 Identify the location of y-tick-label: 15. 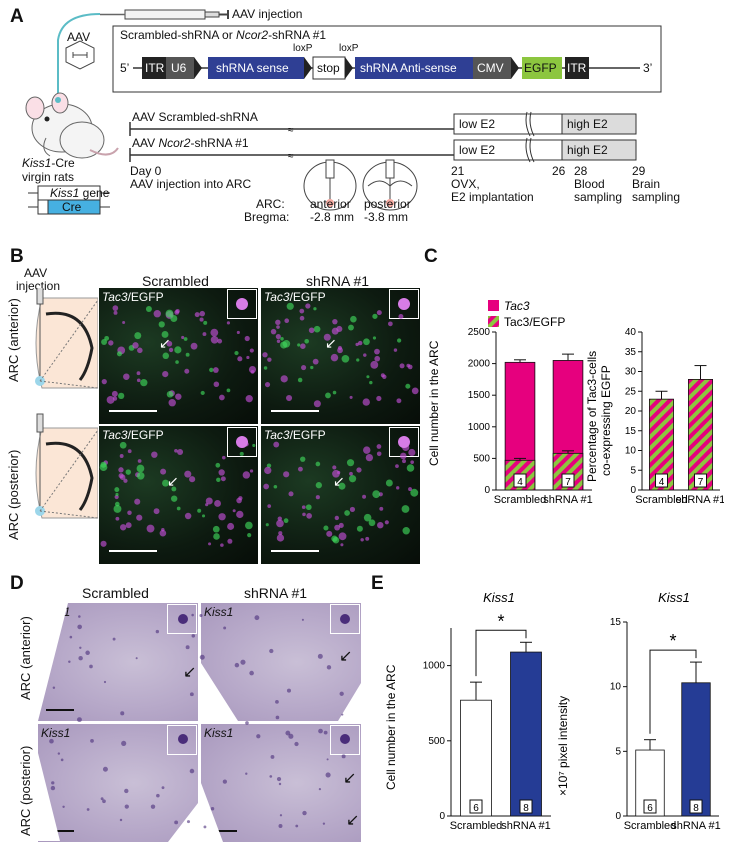
(616, 622).